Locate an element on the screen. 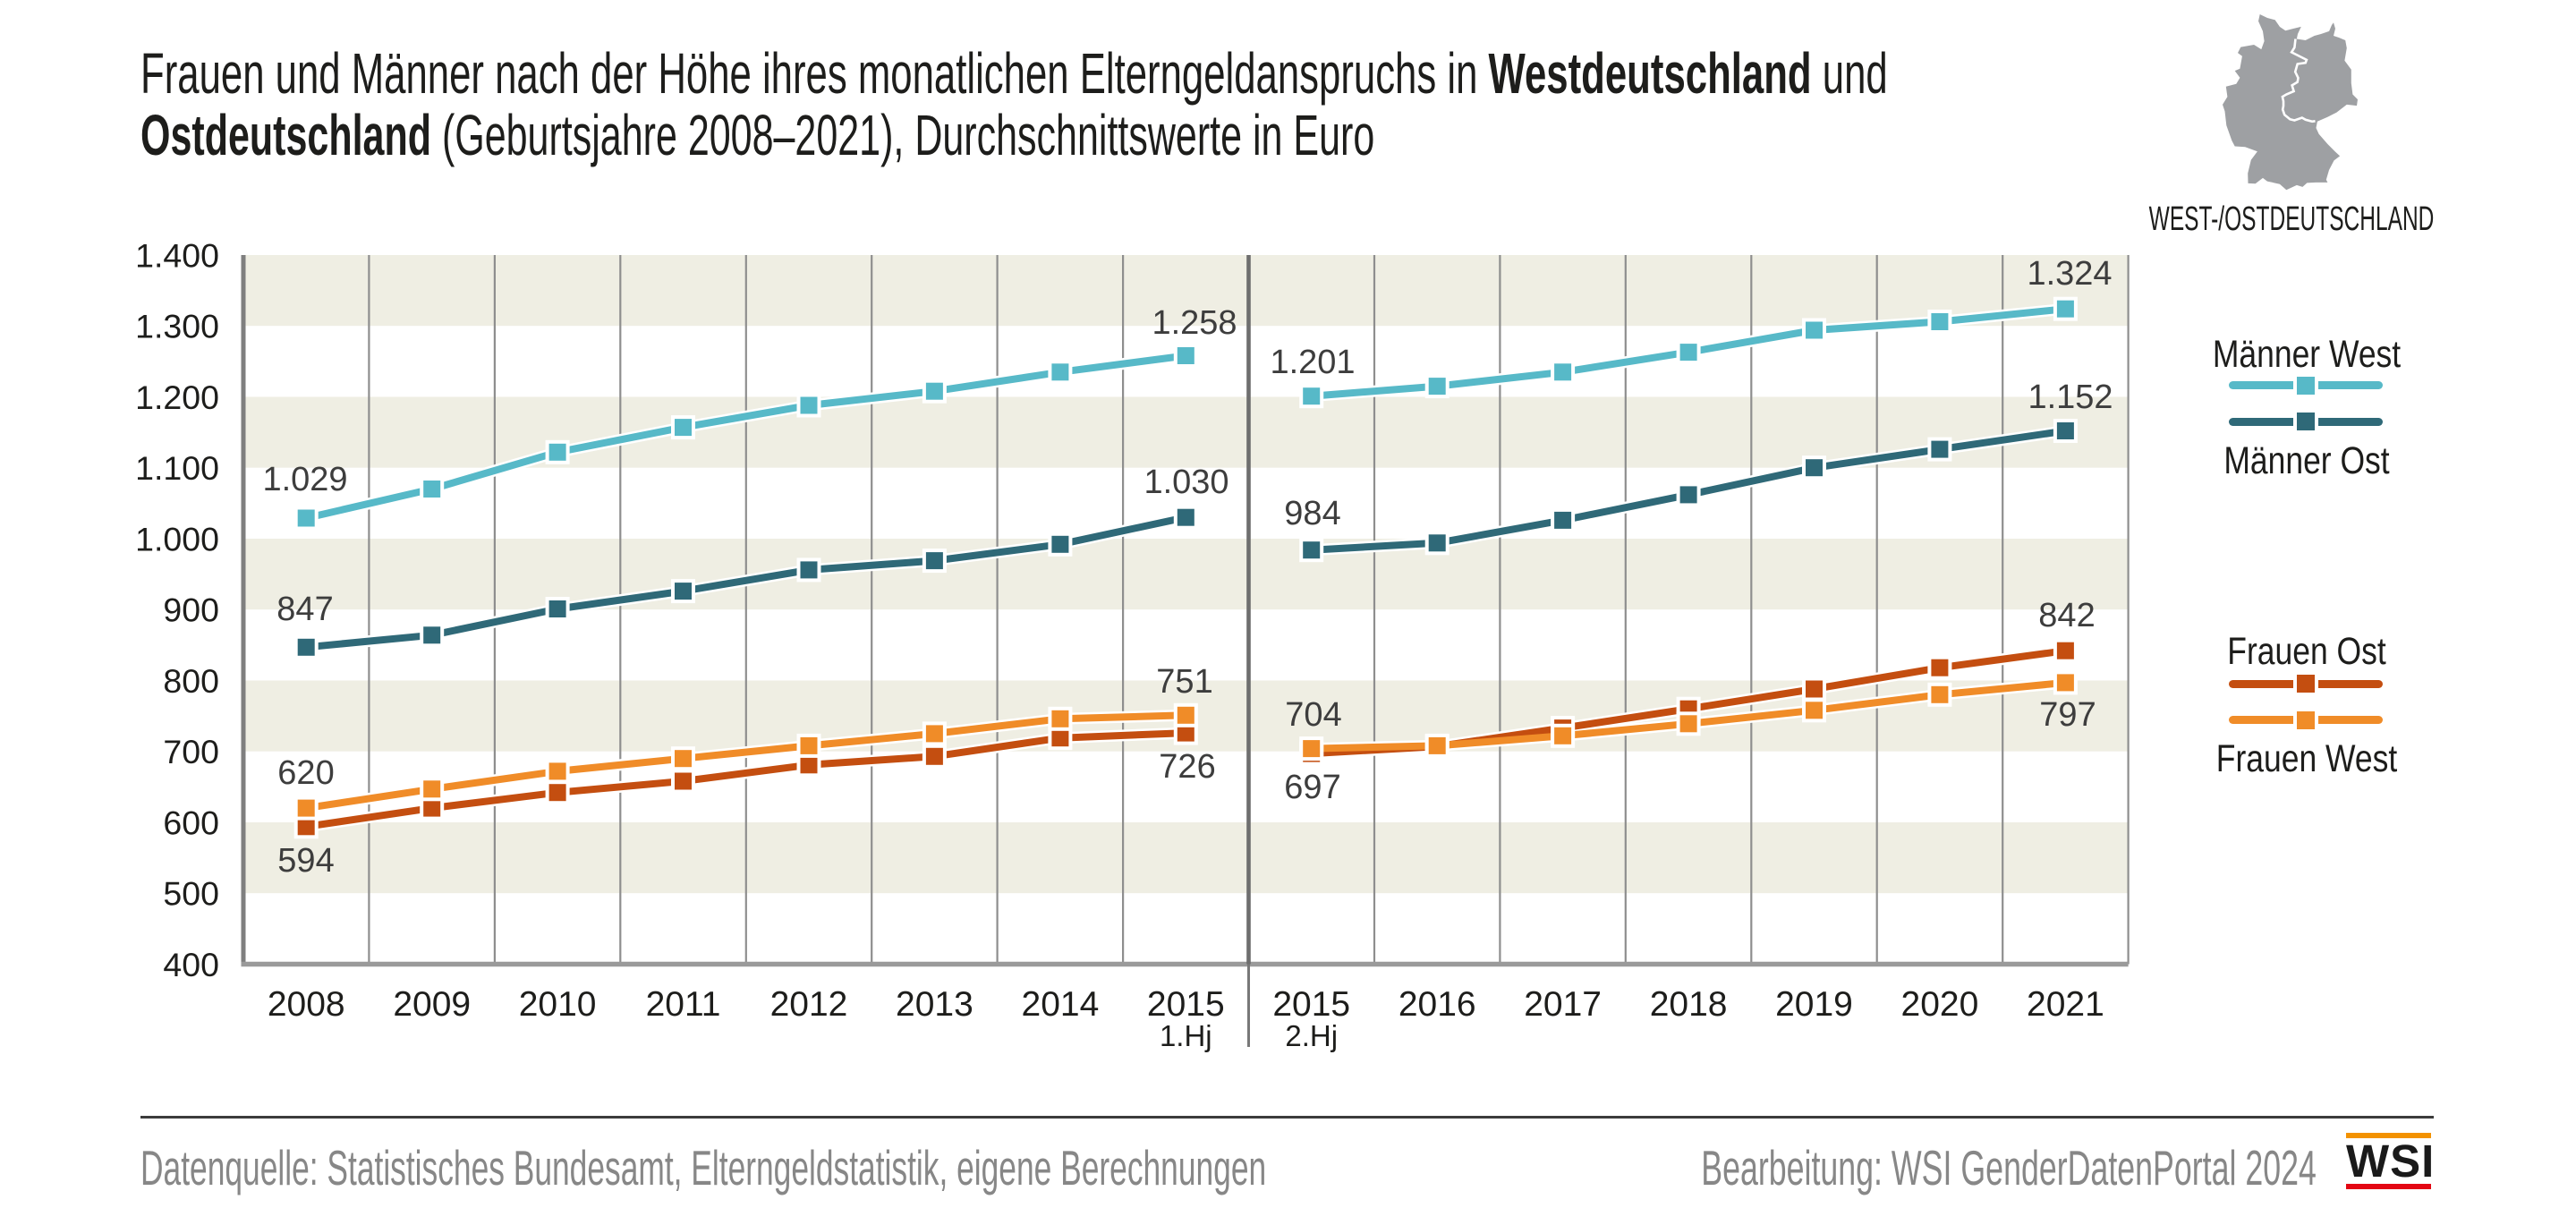  svg-text: 500 is located at coordinates (191, 894).